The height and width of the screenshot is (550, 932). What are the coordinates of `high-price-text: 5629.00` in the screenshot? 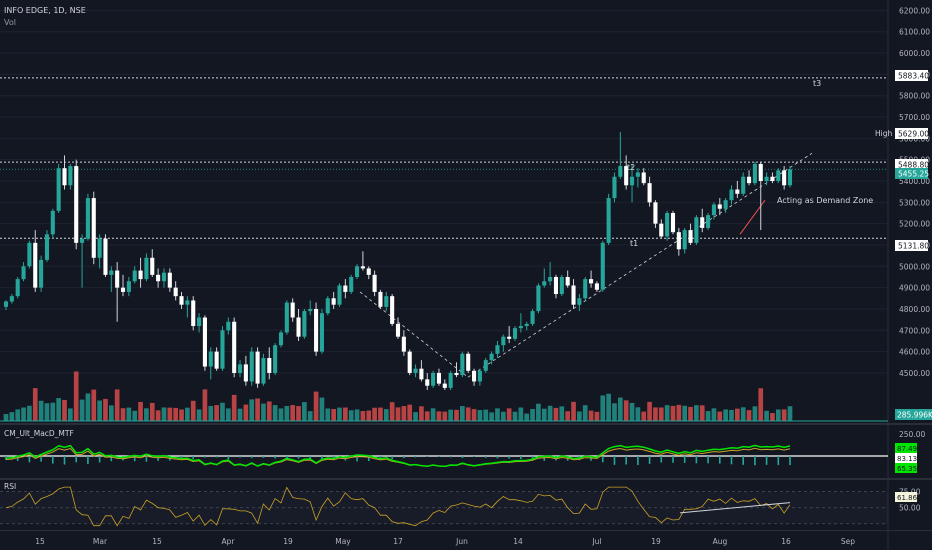 It's located at (913, 134).